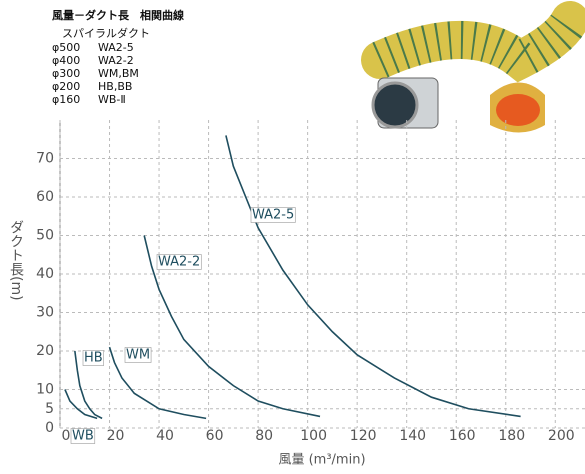 This screenshot has width=585, height=474. What do you see at coordinates (116, 436) in the screenshot?
I see `x-tick-label: 20` at bounding box center [116, 436].